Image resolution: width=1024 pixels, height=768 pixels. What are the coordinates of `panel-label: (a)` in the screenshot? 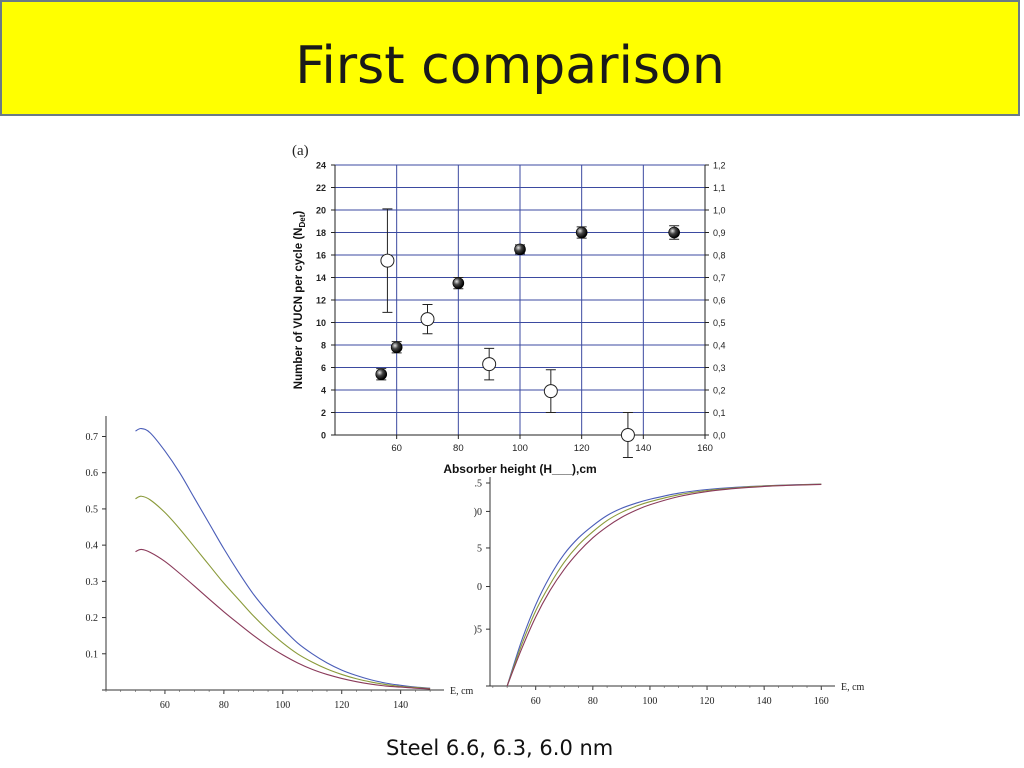 It's located at (300, 151).